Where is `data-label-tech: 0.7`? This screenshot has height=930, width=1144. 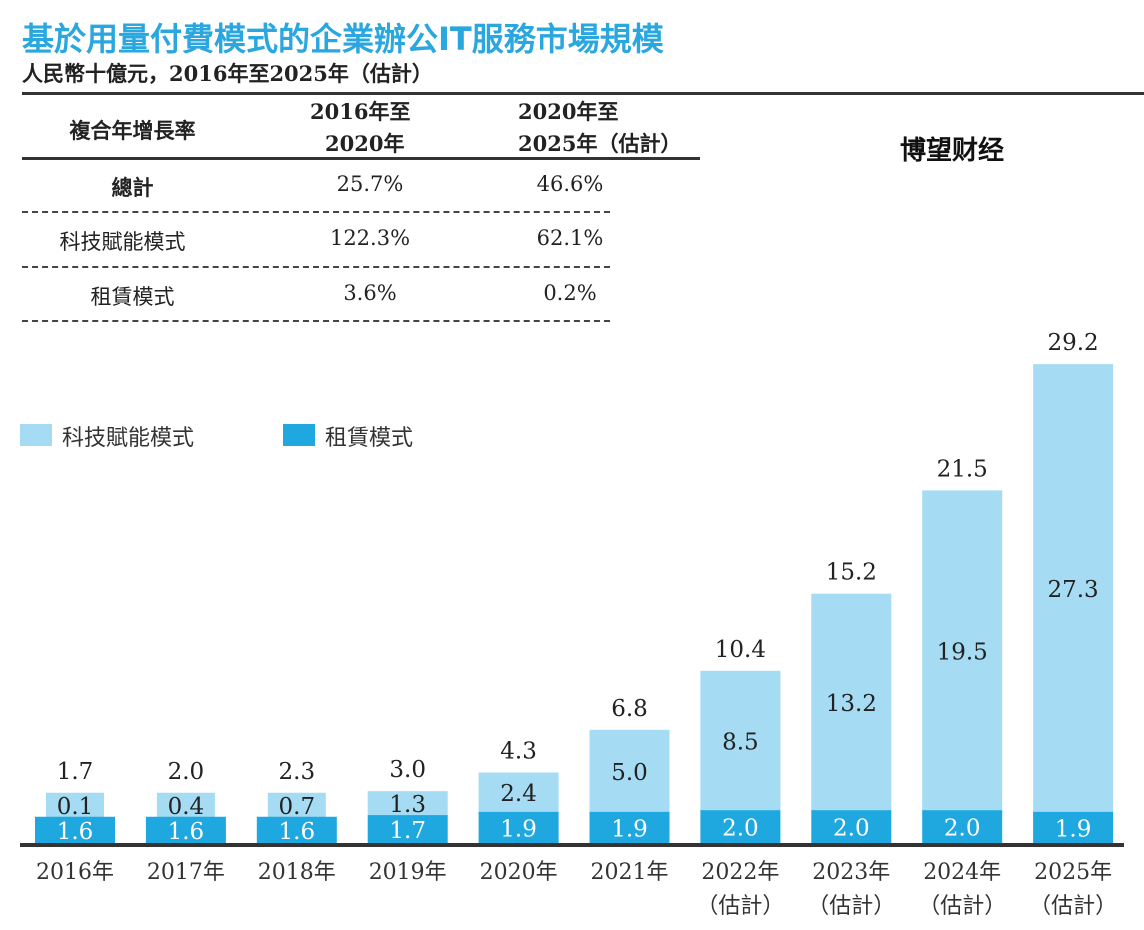 data-label-tech: 0.7 is located at coordinates (297, 807).